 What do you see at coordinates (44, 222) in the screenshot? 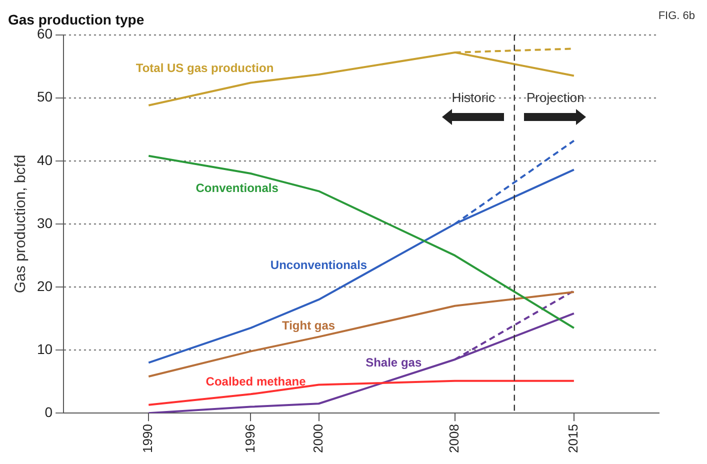
I see `y-tick-label: 30` at bounding box center [44, 222].